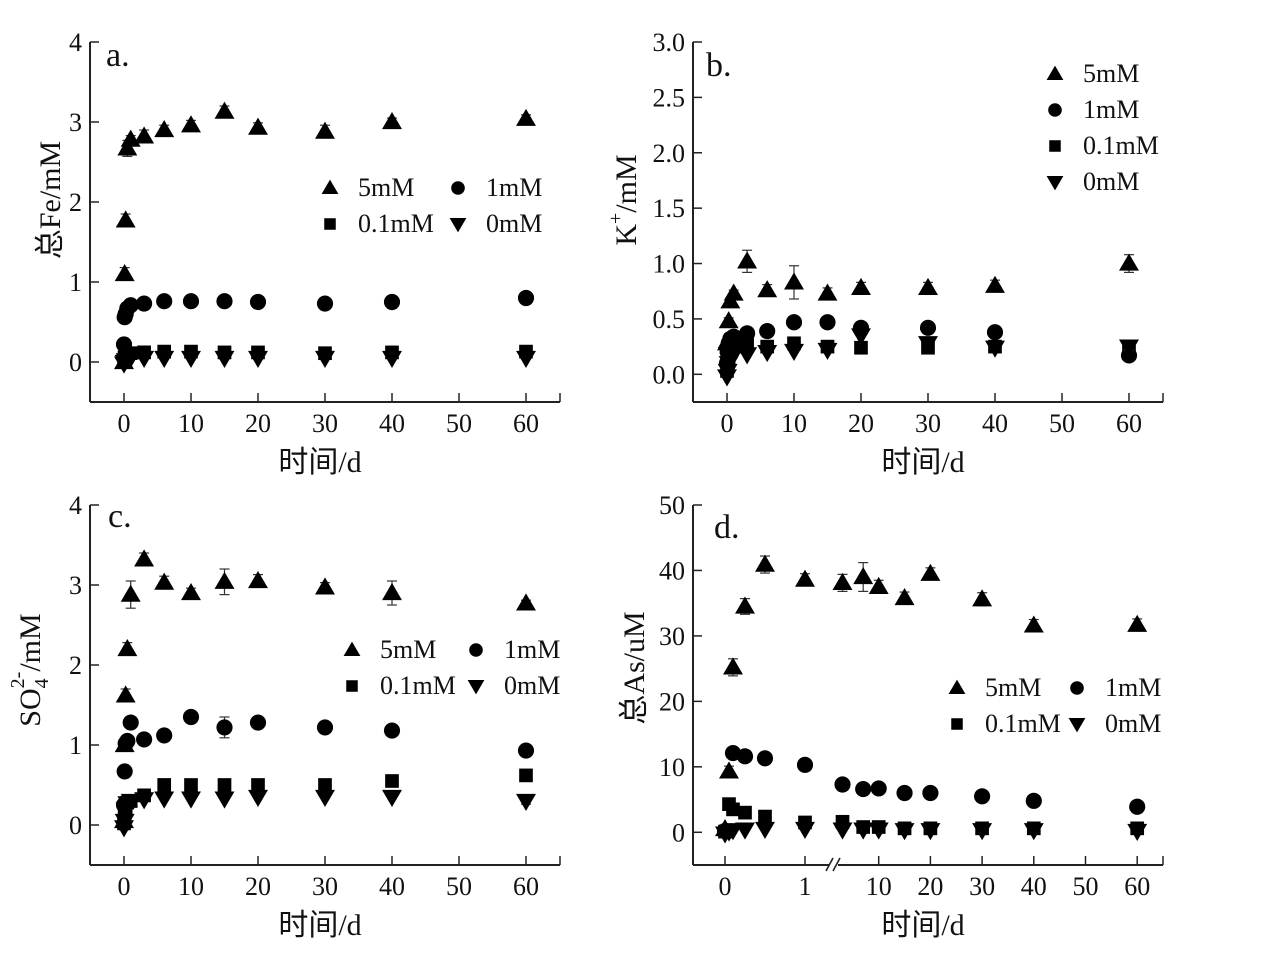 This screenshot has height=978, width=1268. Describe the element at coordinates (1111, 109) in the screenshot. I see `legend-label: 1mM` at that location.